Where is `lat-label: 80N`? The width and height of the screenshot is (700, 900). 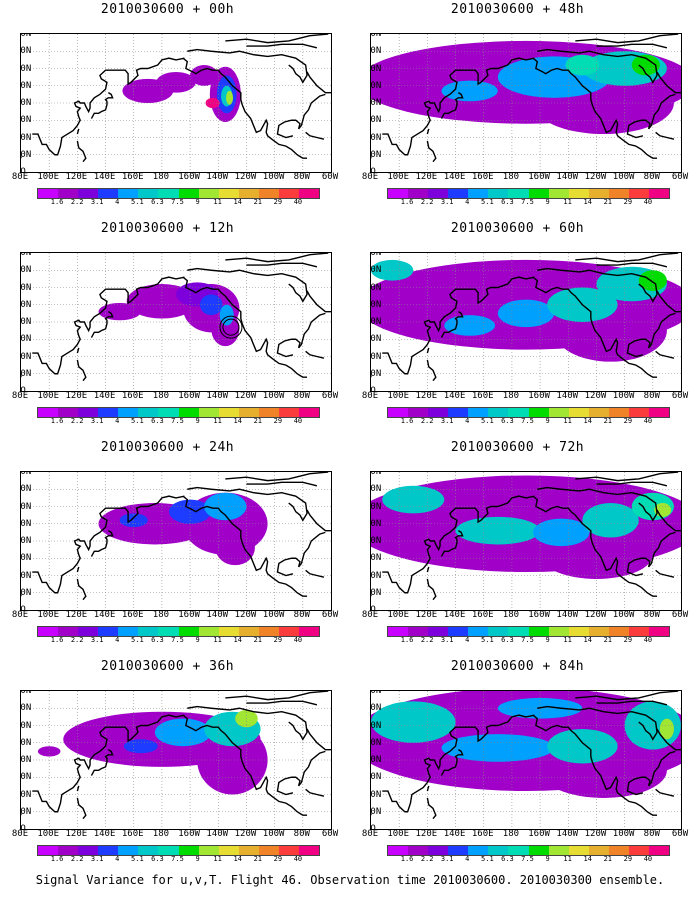
lat-label: 80N is located at coordinates (26, 255).